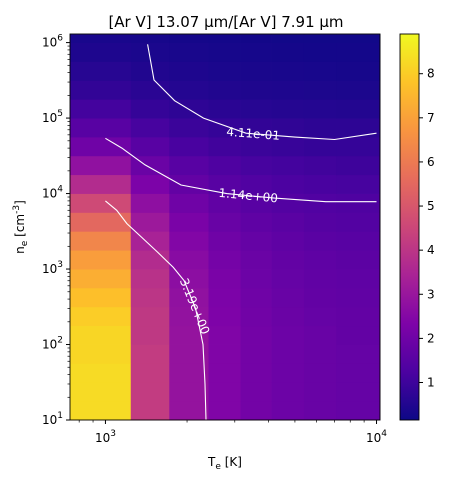  I want to click on colorbar-gradient, so click(409, 227).